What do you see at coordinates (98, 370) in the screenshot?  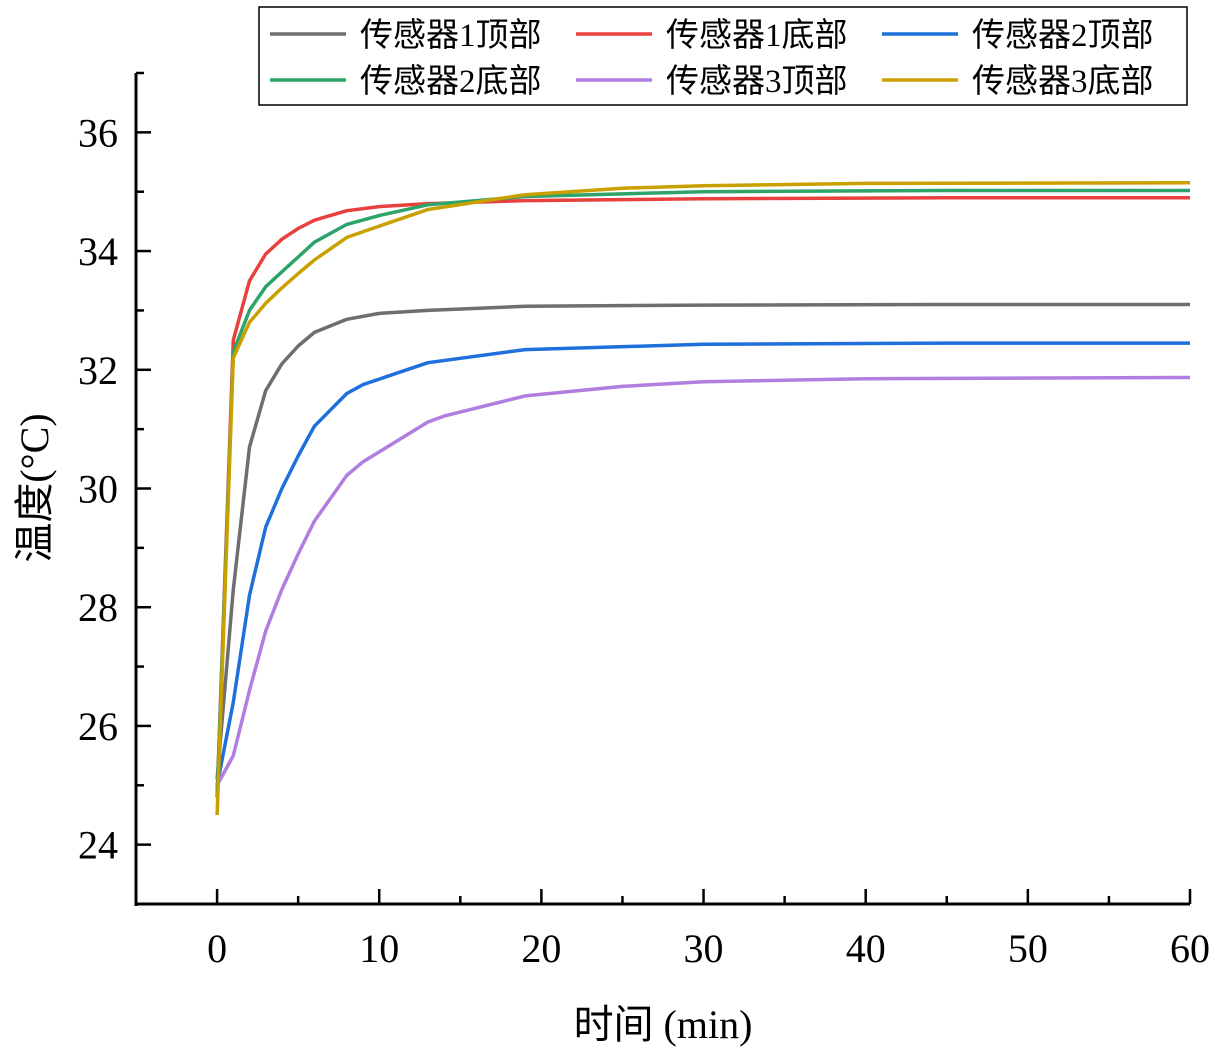 I see `y-tick-label: 32` at bounding box center [98, 370].